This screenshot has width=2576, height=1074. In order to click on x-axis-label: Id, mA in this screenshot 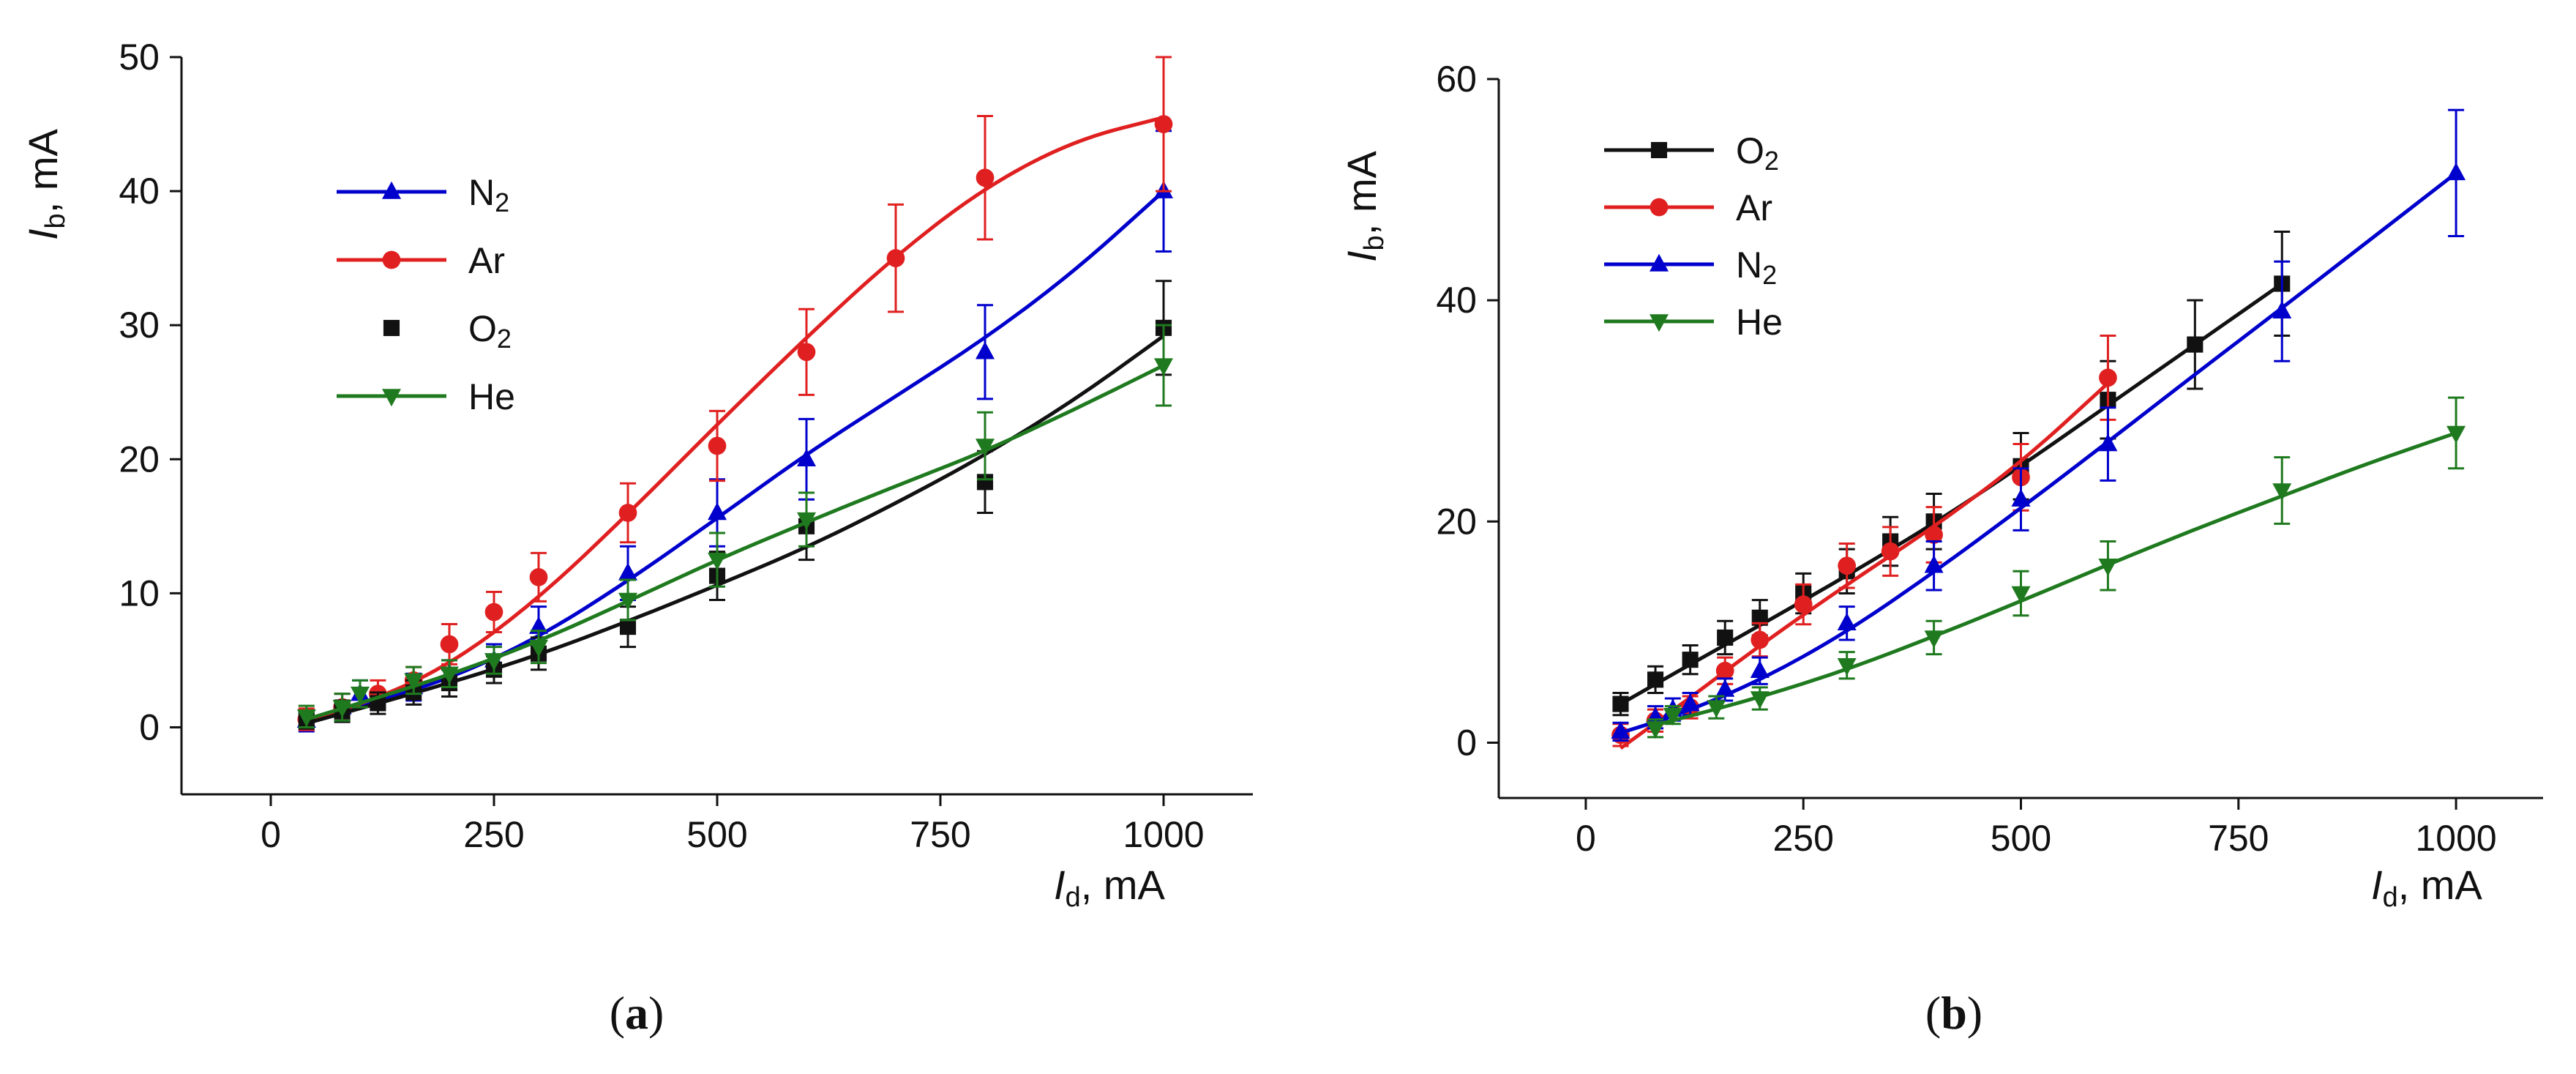, I will do `click(1109, 887)`.